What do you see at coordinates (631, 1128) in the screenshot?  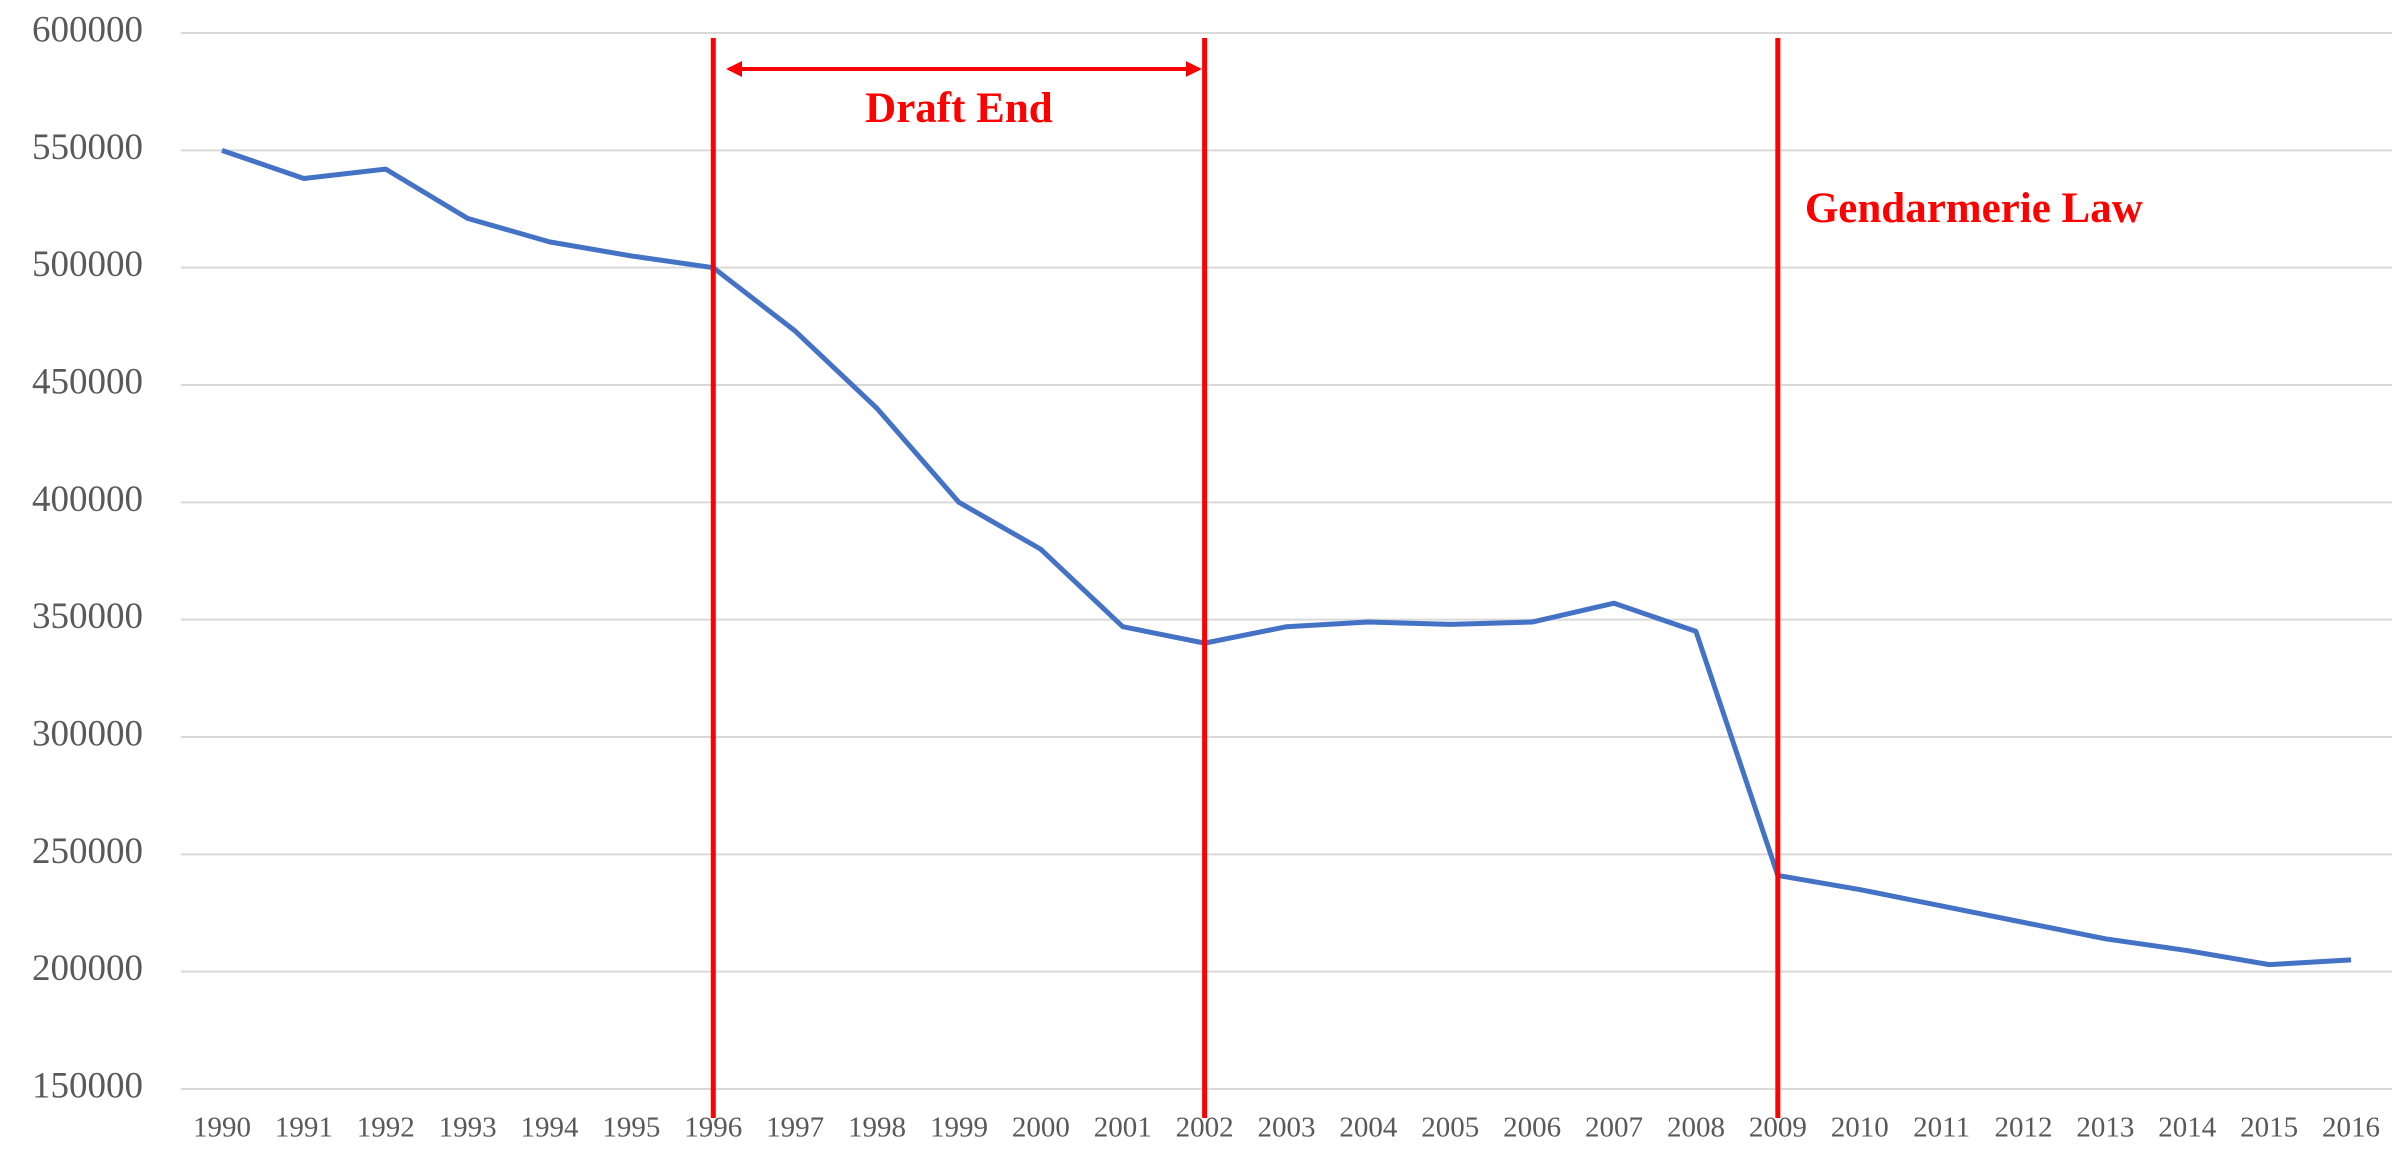 I see `x-tick-label: 1995` at bounding box center [631, 1128].